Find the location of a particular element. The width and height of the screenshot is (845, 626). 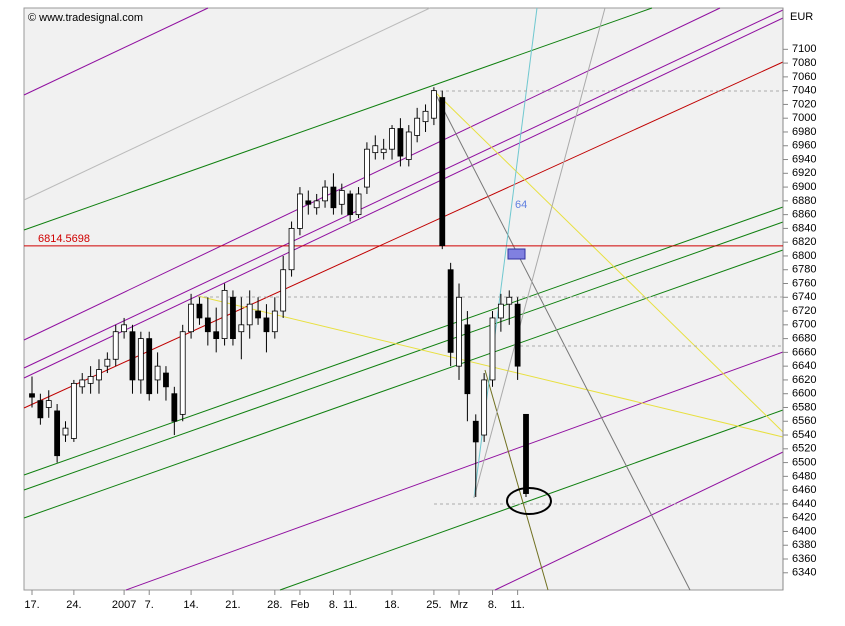

y-tick-label: 6540 is located at coordinates (804, 435).